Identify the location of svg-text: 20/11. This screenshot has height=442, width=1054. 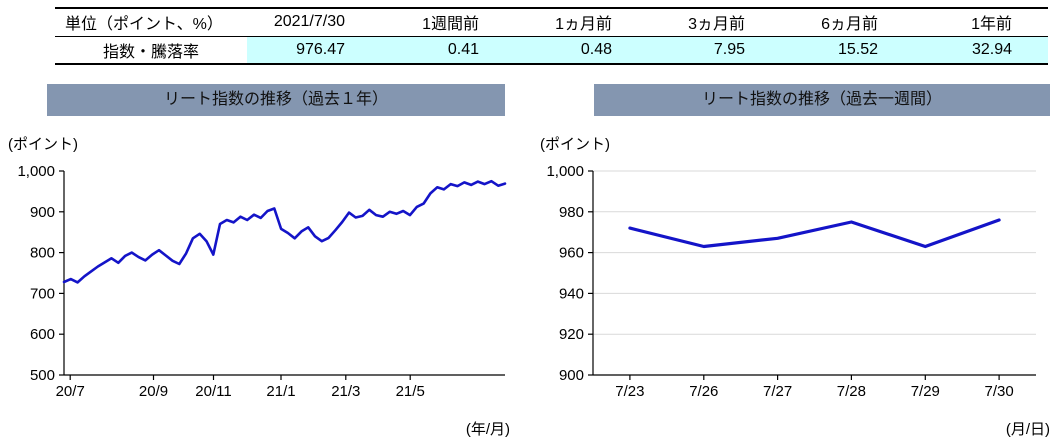
(213, 391).